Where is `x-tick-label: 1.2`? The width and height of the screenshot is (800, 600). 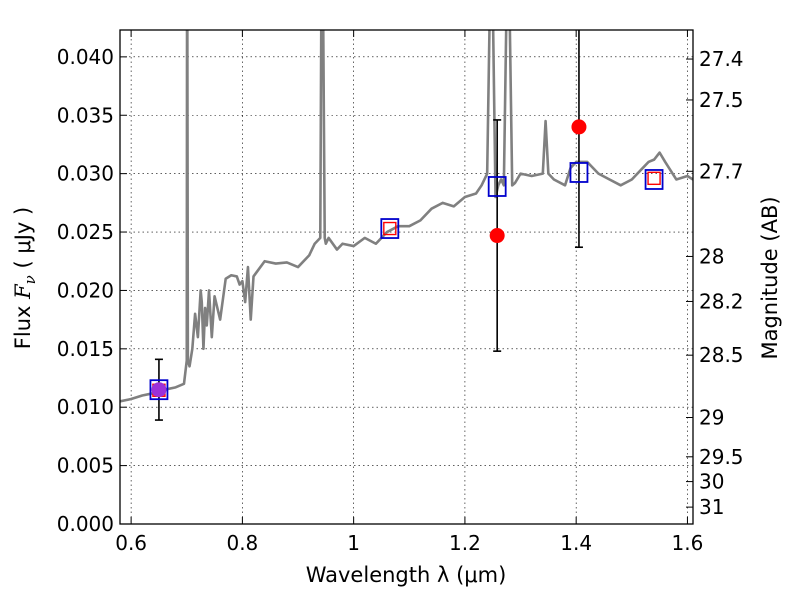 x-tick-label: 1.2 is located at coordinates (465, 543).